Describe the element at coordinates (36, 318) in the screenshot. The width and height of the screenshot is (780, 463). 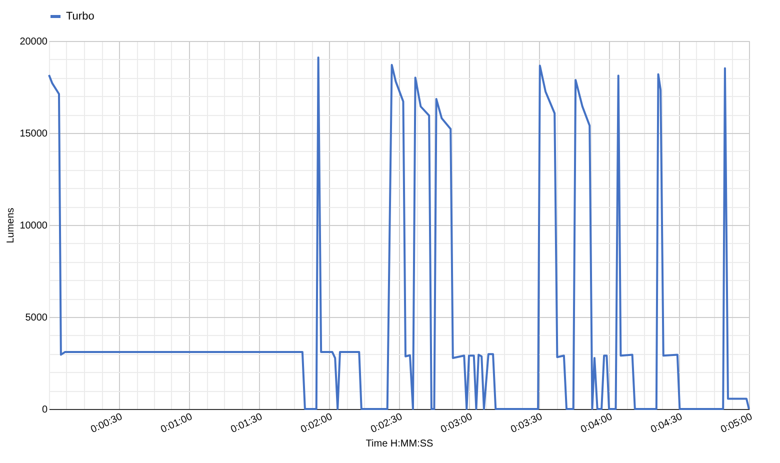
I see `y-tick-label: 5000` at that location.